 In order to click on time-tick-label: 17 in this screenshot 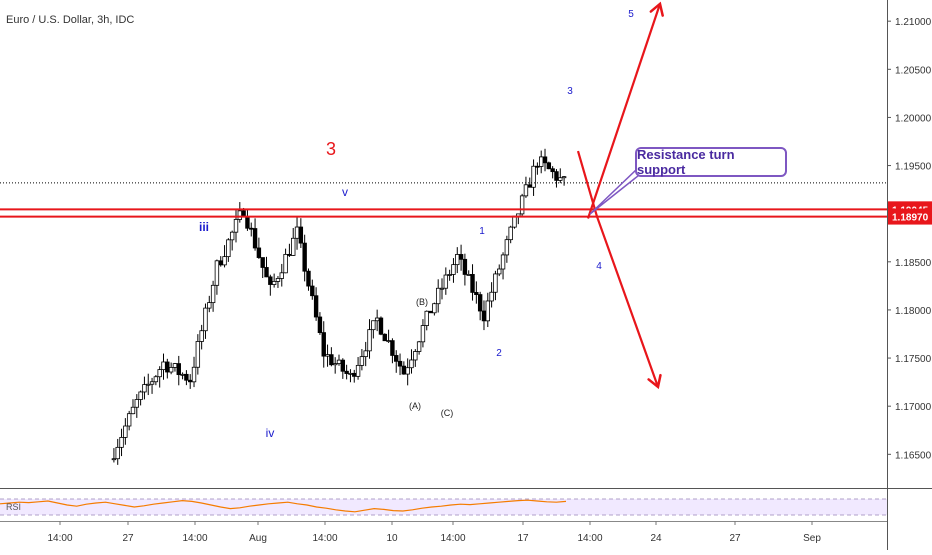, I will do `click(523, 538)`.